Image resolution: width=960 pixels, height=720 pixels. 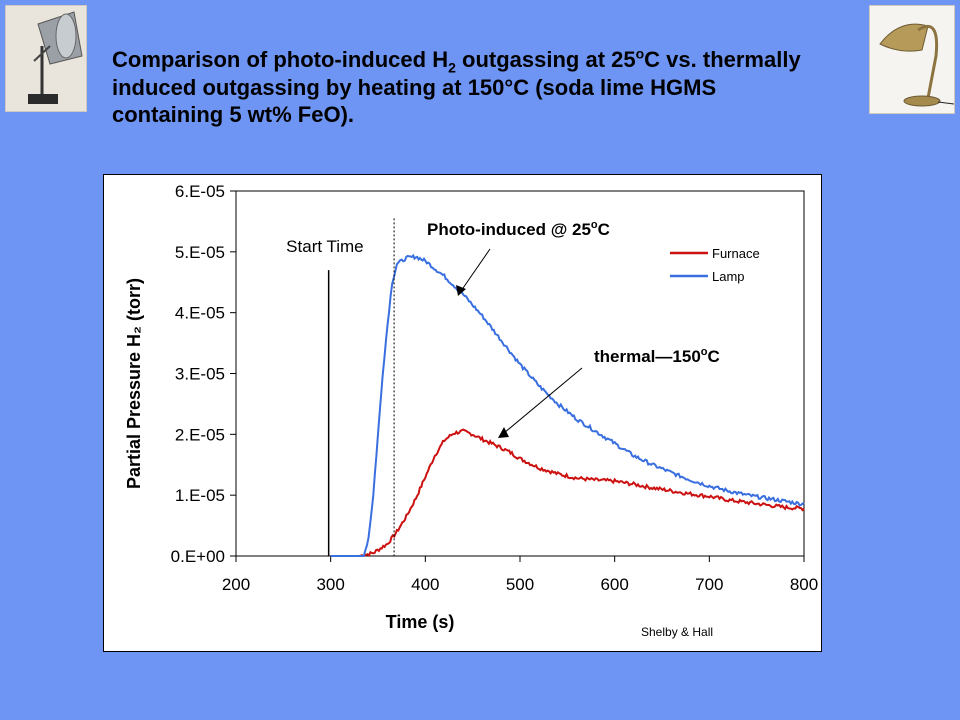 What do you see at coordinates (804, 584) in the screenshot?
I see `x-tick-label: 800` at bounding box center [804, 584].